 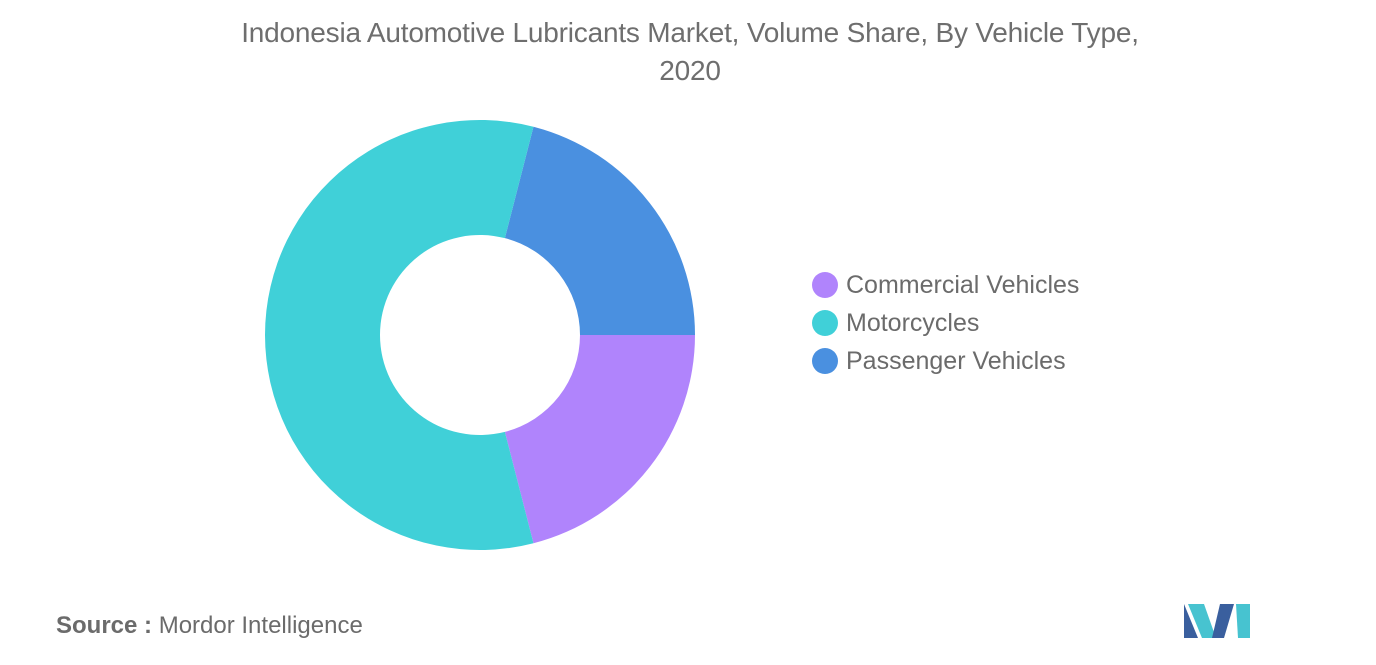 I want to click on legend-item-passenger-vehicles: Passenger Vehicles, so click(x=945, y=361).